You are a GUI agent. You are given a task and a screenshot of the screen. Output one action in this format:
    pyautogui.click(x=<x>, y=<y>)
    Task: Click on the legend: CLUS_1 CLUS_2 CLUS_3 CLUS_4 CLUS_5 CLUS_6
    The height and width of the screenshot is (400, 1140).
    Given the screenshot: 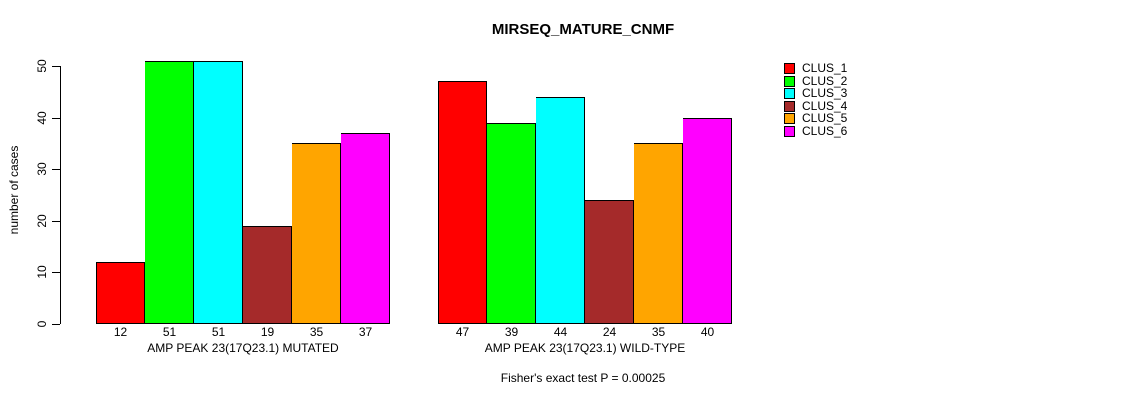 What is the action you would take?
    pyautogui.click(x=849, y=103)
    